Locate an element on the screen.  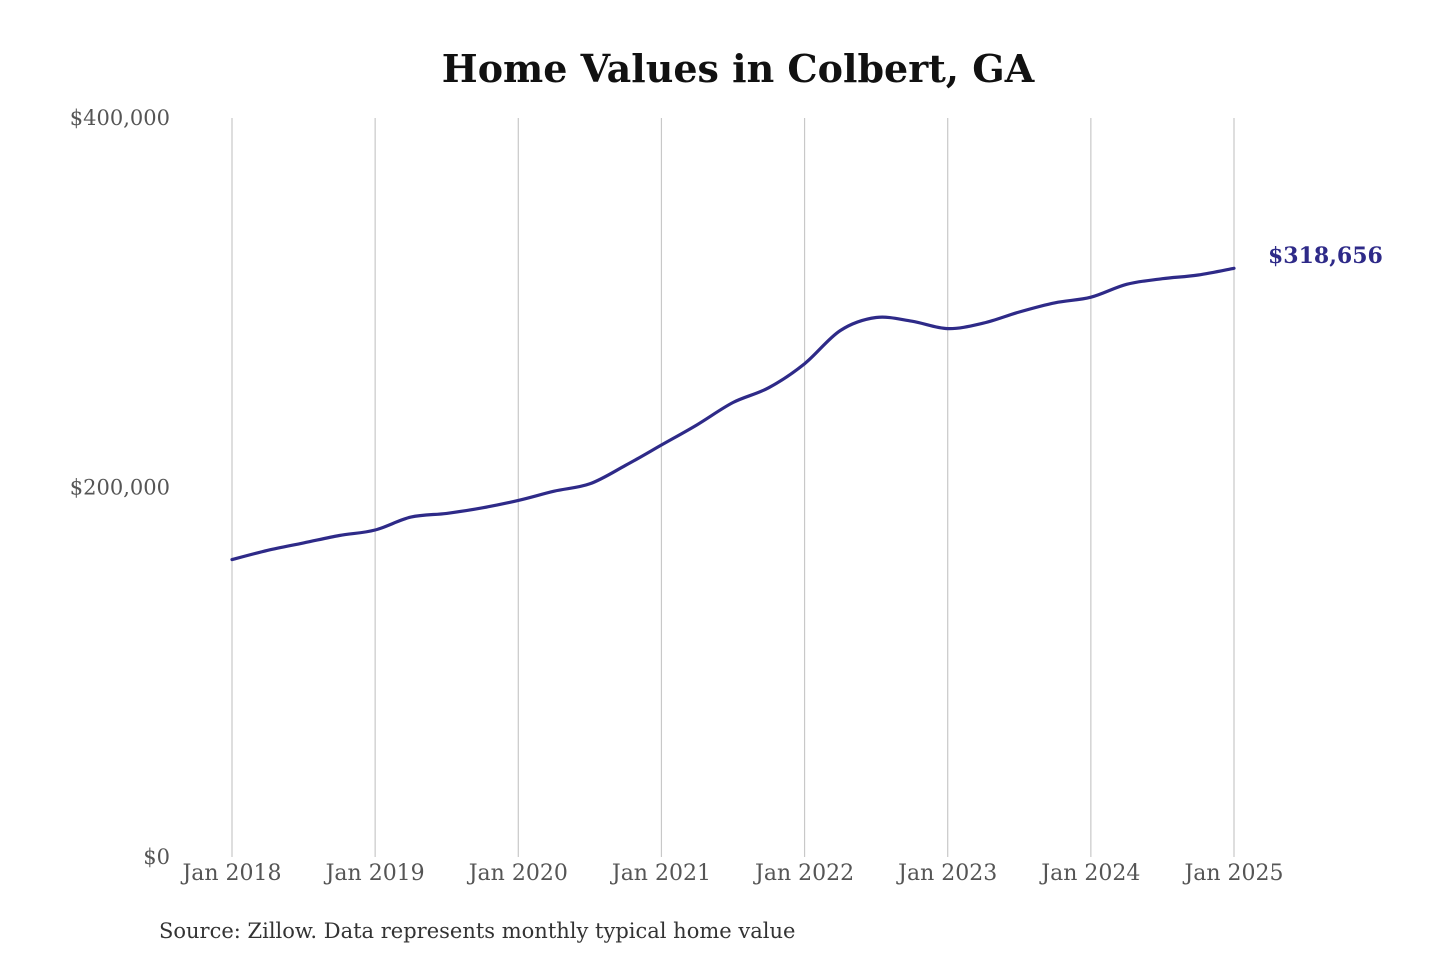
x-tick-label: Jan 2021 is located at coordinates (660, 873).